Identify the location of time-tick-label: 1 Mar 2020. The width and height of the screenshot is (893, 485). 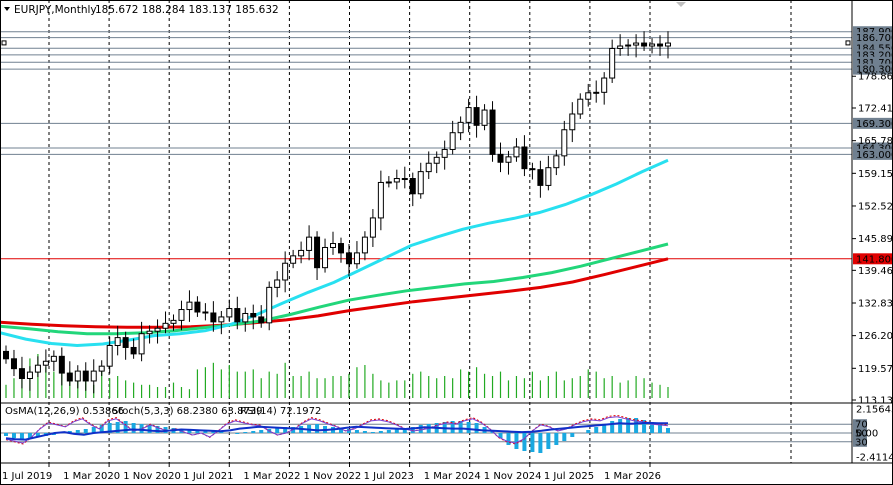
(91, 476).